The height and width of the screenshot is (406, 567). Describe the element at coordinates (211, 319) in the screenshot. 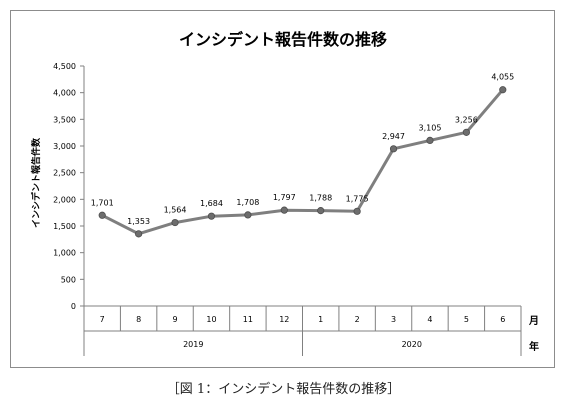

I see `x-tick-label: 10` at that location.